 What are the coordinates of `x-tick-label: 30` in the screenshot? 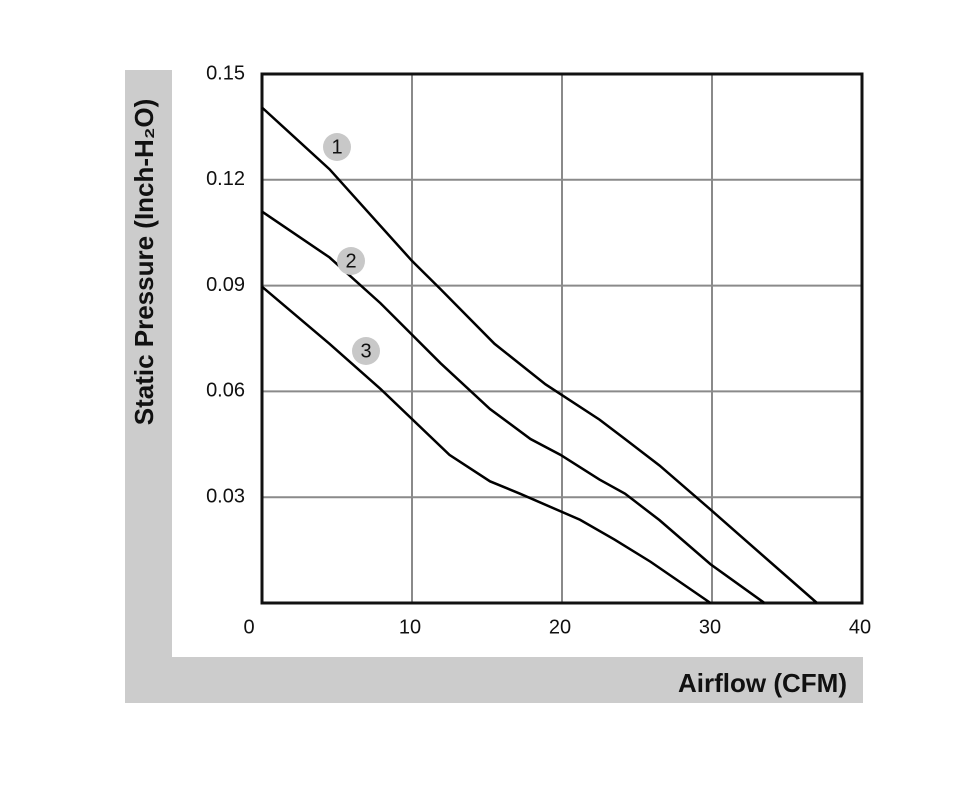 It's located at (710, 627).